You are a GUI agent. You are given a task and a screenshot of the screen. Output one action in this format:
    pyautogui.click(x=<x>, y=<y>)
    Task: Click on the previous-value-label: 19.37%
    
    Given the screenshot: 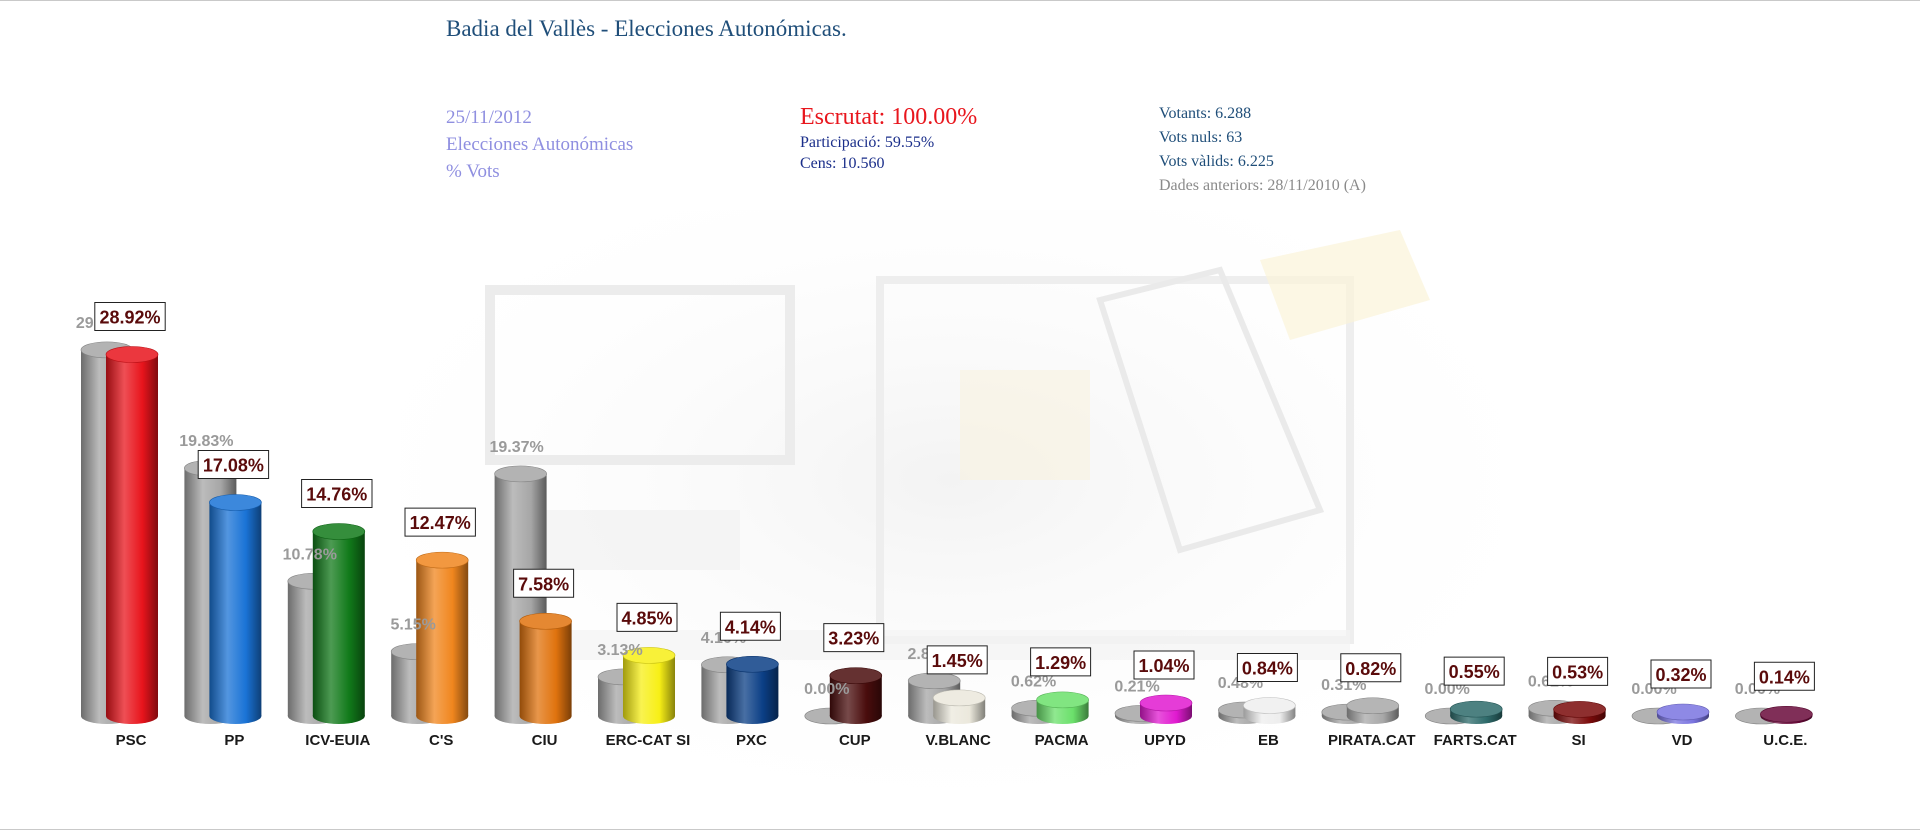 What is the action you would take?
    pyautogui.click(x=516, y=447)
    